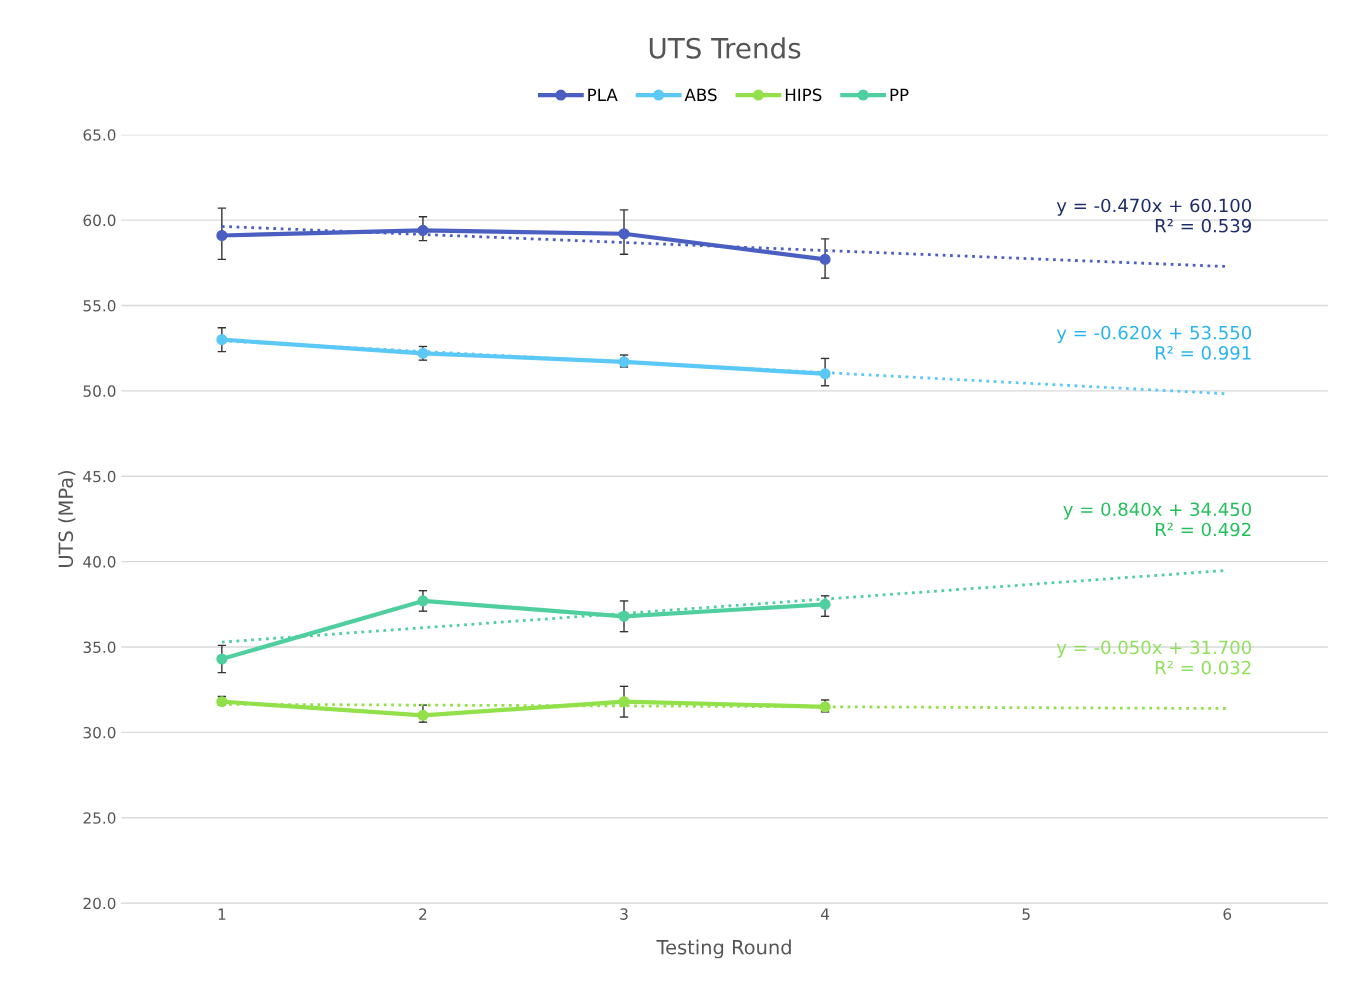 This screenshot has height=998, width=1348. What do you see at coordinates (825, 914) in the screenshot?
I see `x-tick-label: 4` at bounding box center [825, 914].